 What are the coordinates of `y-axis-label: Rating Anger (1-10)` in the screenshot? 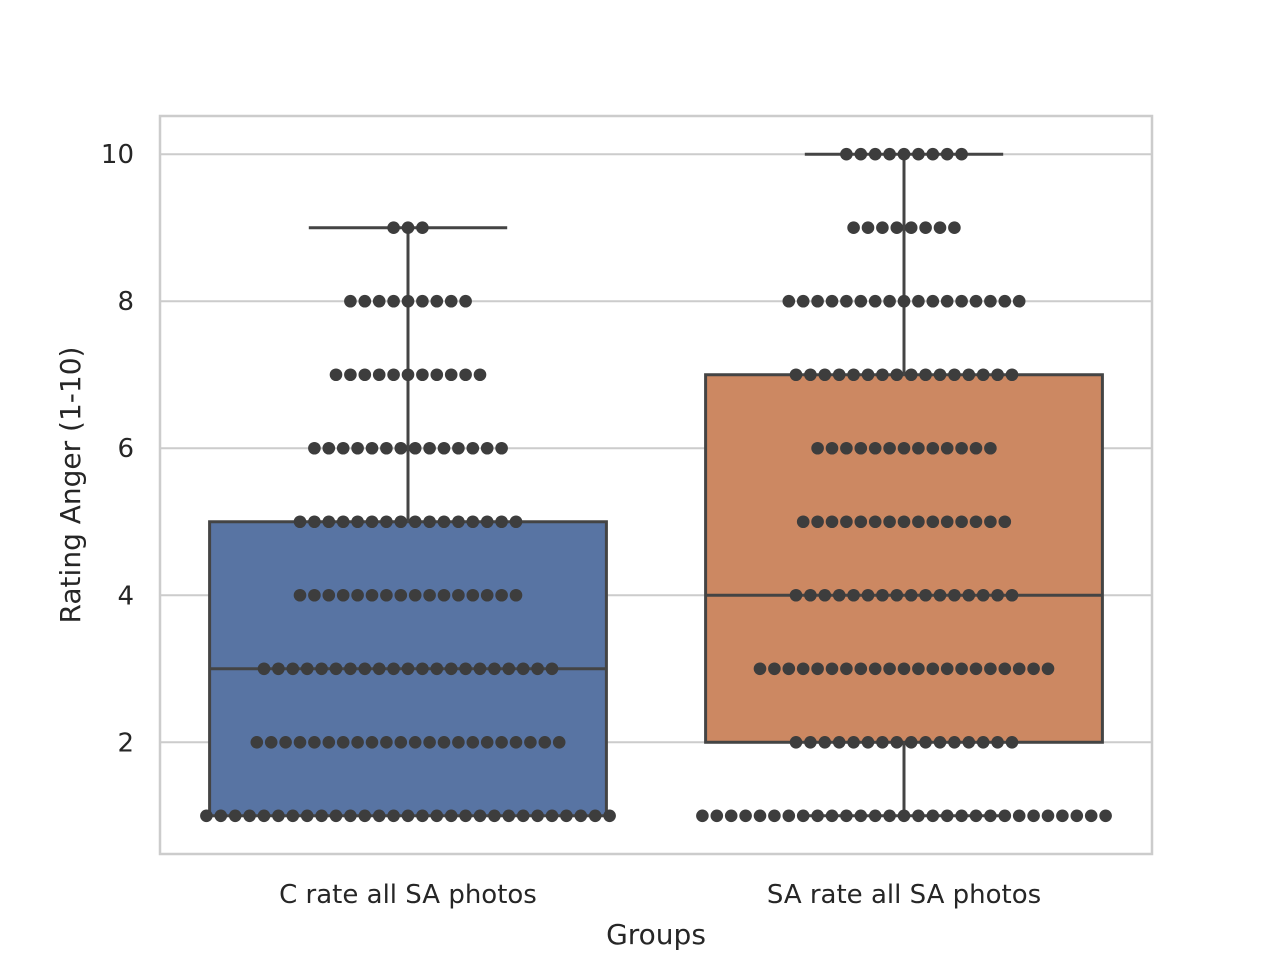 It's located at (70, 485).